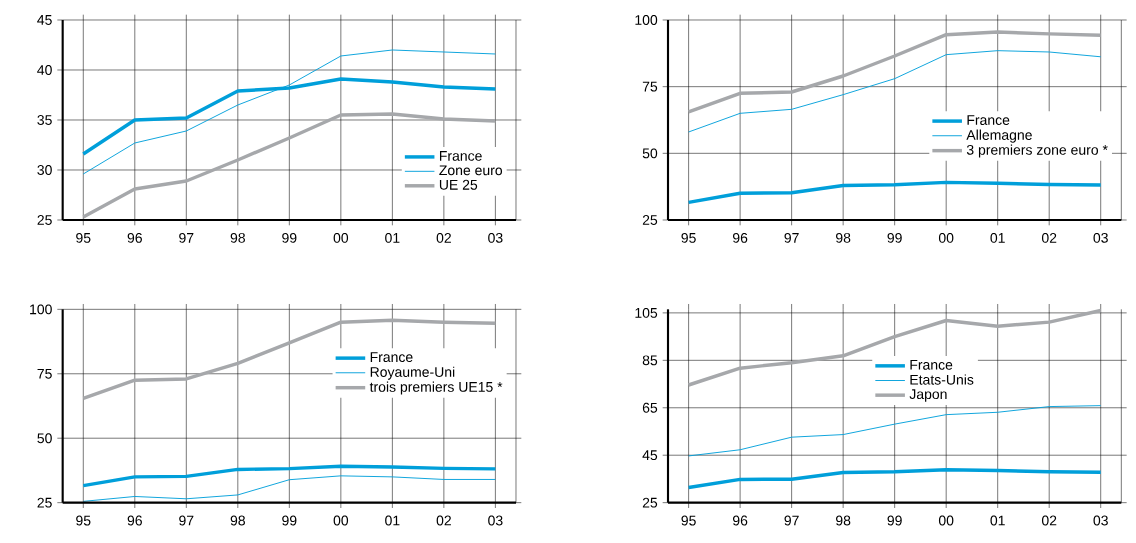 This screenshot has height=543, width=1136. What do you see at coordinates (1037, 151) in the screenshot?
I see `legend-label: 3 premiers zone euro *` at bounding box center [1037, 151].